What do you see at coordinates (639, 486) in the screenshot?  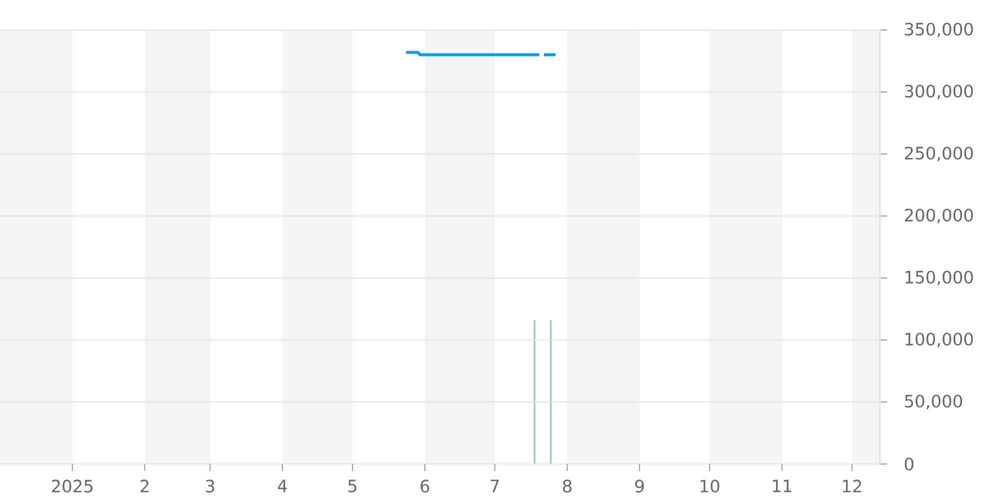 I see `x-tick-label: 9` at bounding box center [639, 486].